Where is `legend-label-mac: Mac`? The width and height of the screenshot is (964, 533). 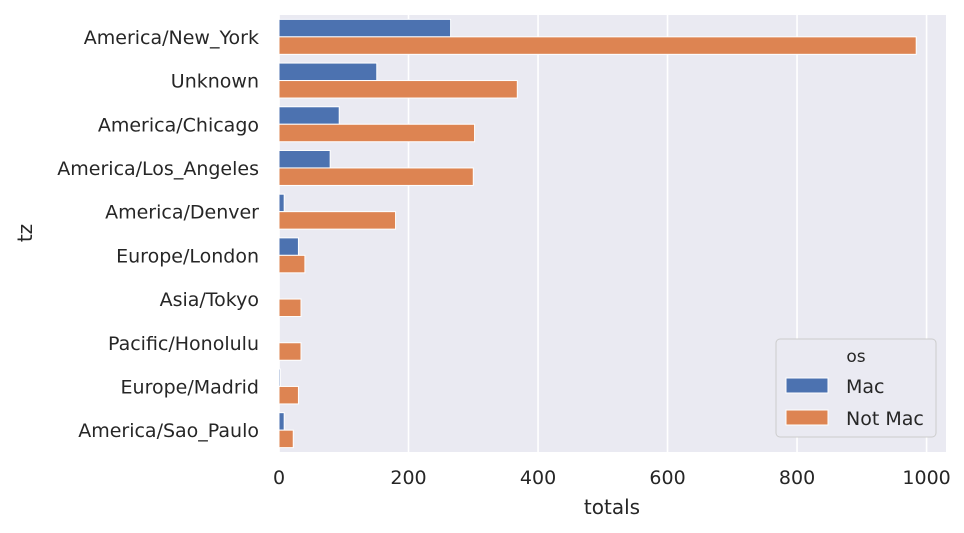 legend-label-mac: Mac is located at coordinates (865, 387).